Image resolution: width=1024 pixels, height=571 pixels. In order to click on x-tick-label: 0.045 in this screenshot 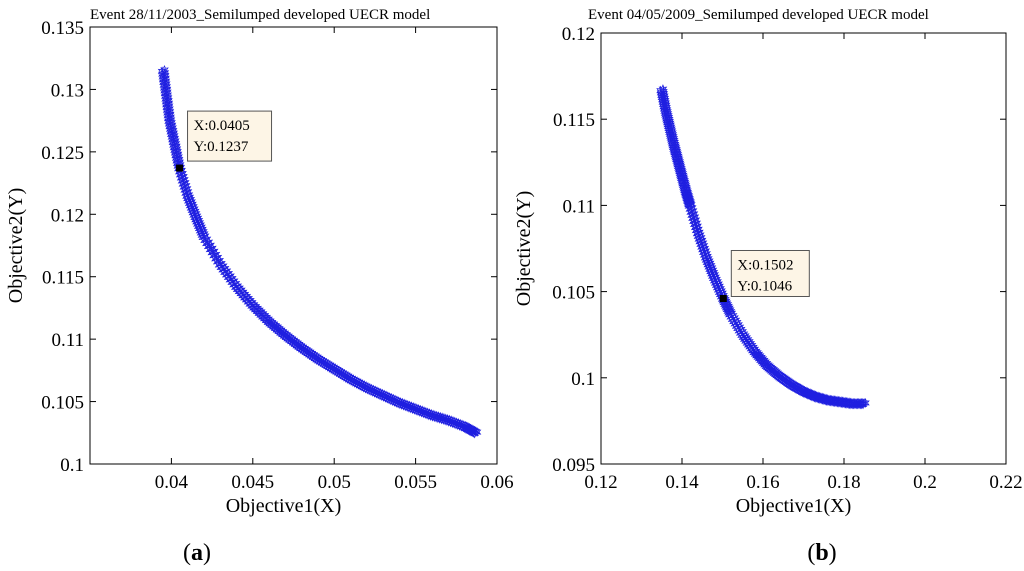, I will do `click(252, 482)`.